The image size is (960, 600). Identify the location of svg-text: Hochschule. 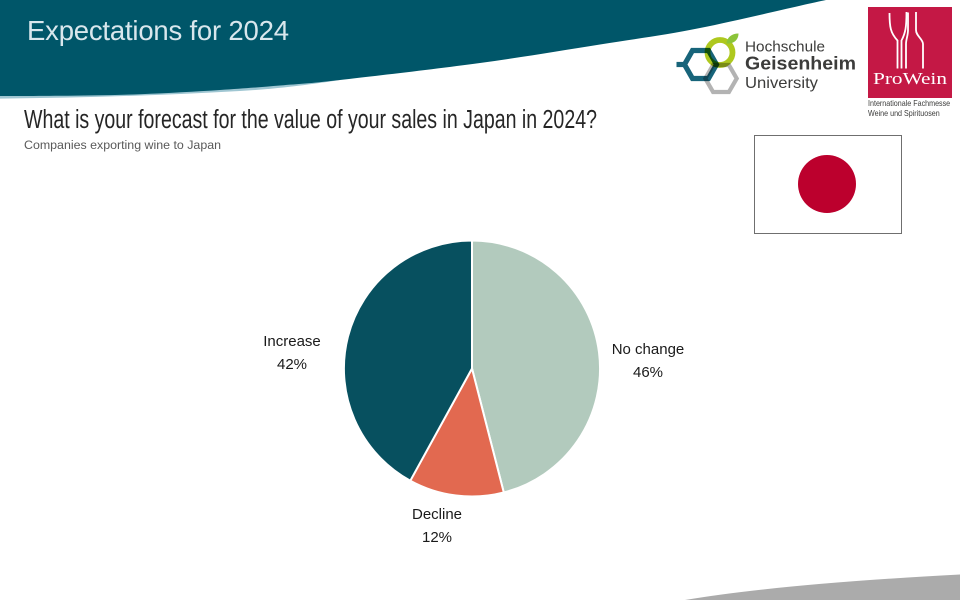
(785, 48).